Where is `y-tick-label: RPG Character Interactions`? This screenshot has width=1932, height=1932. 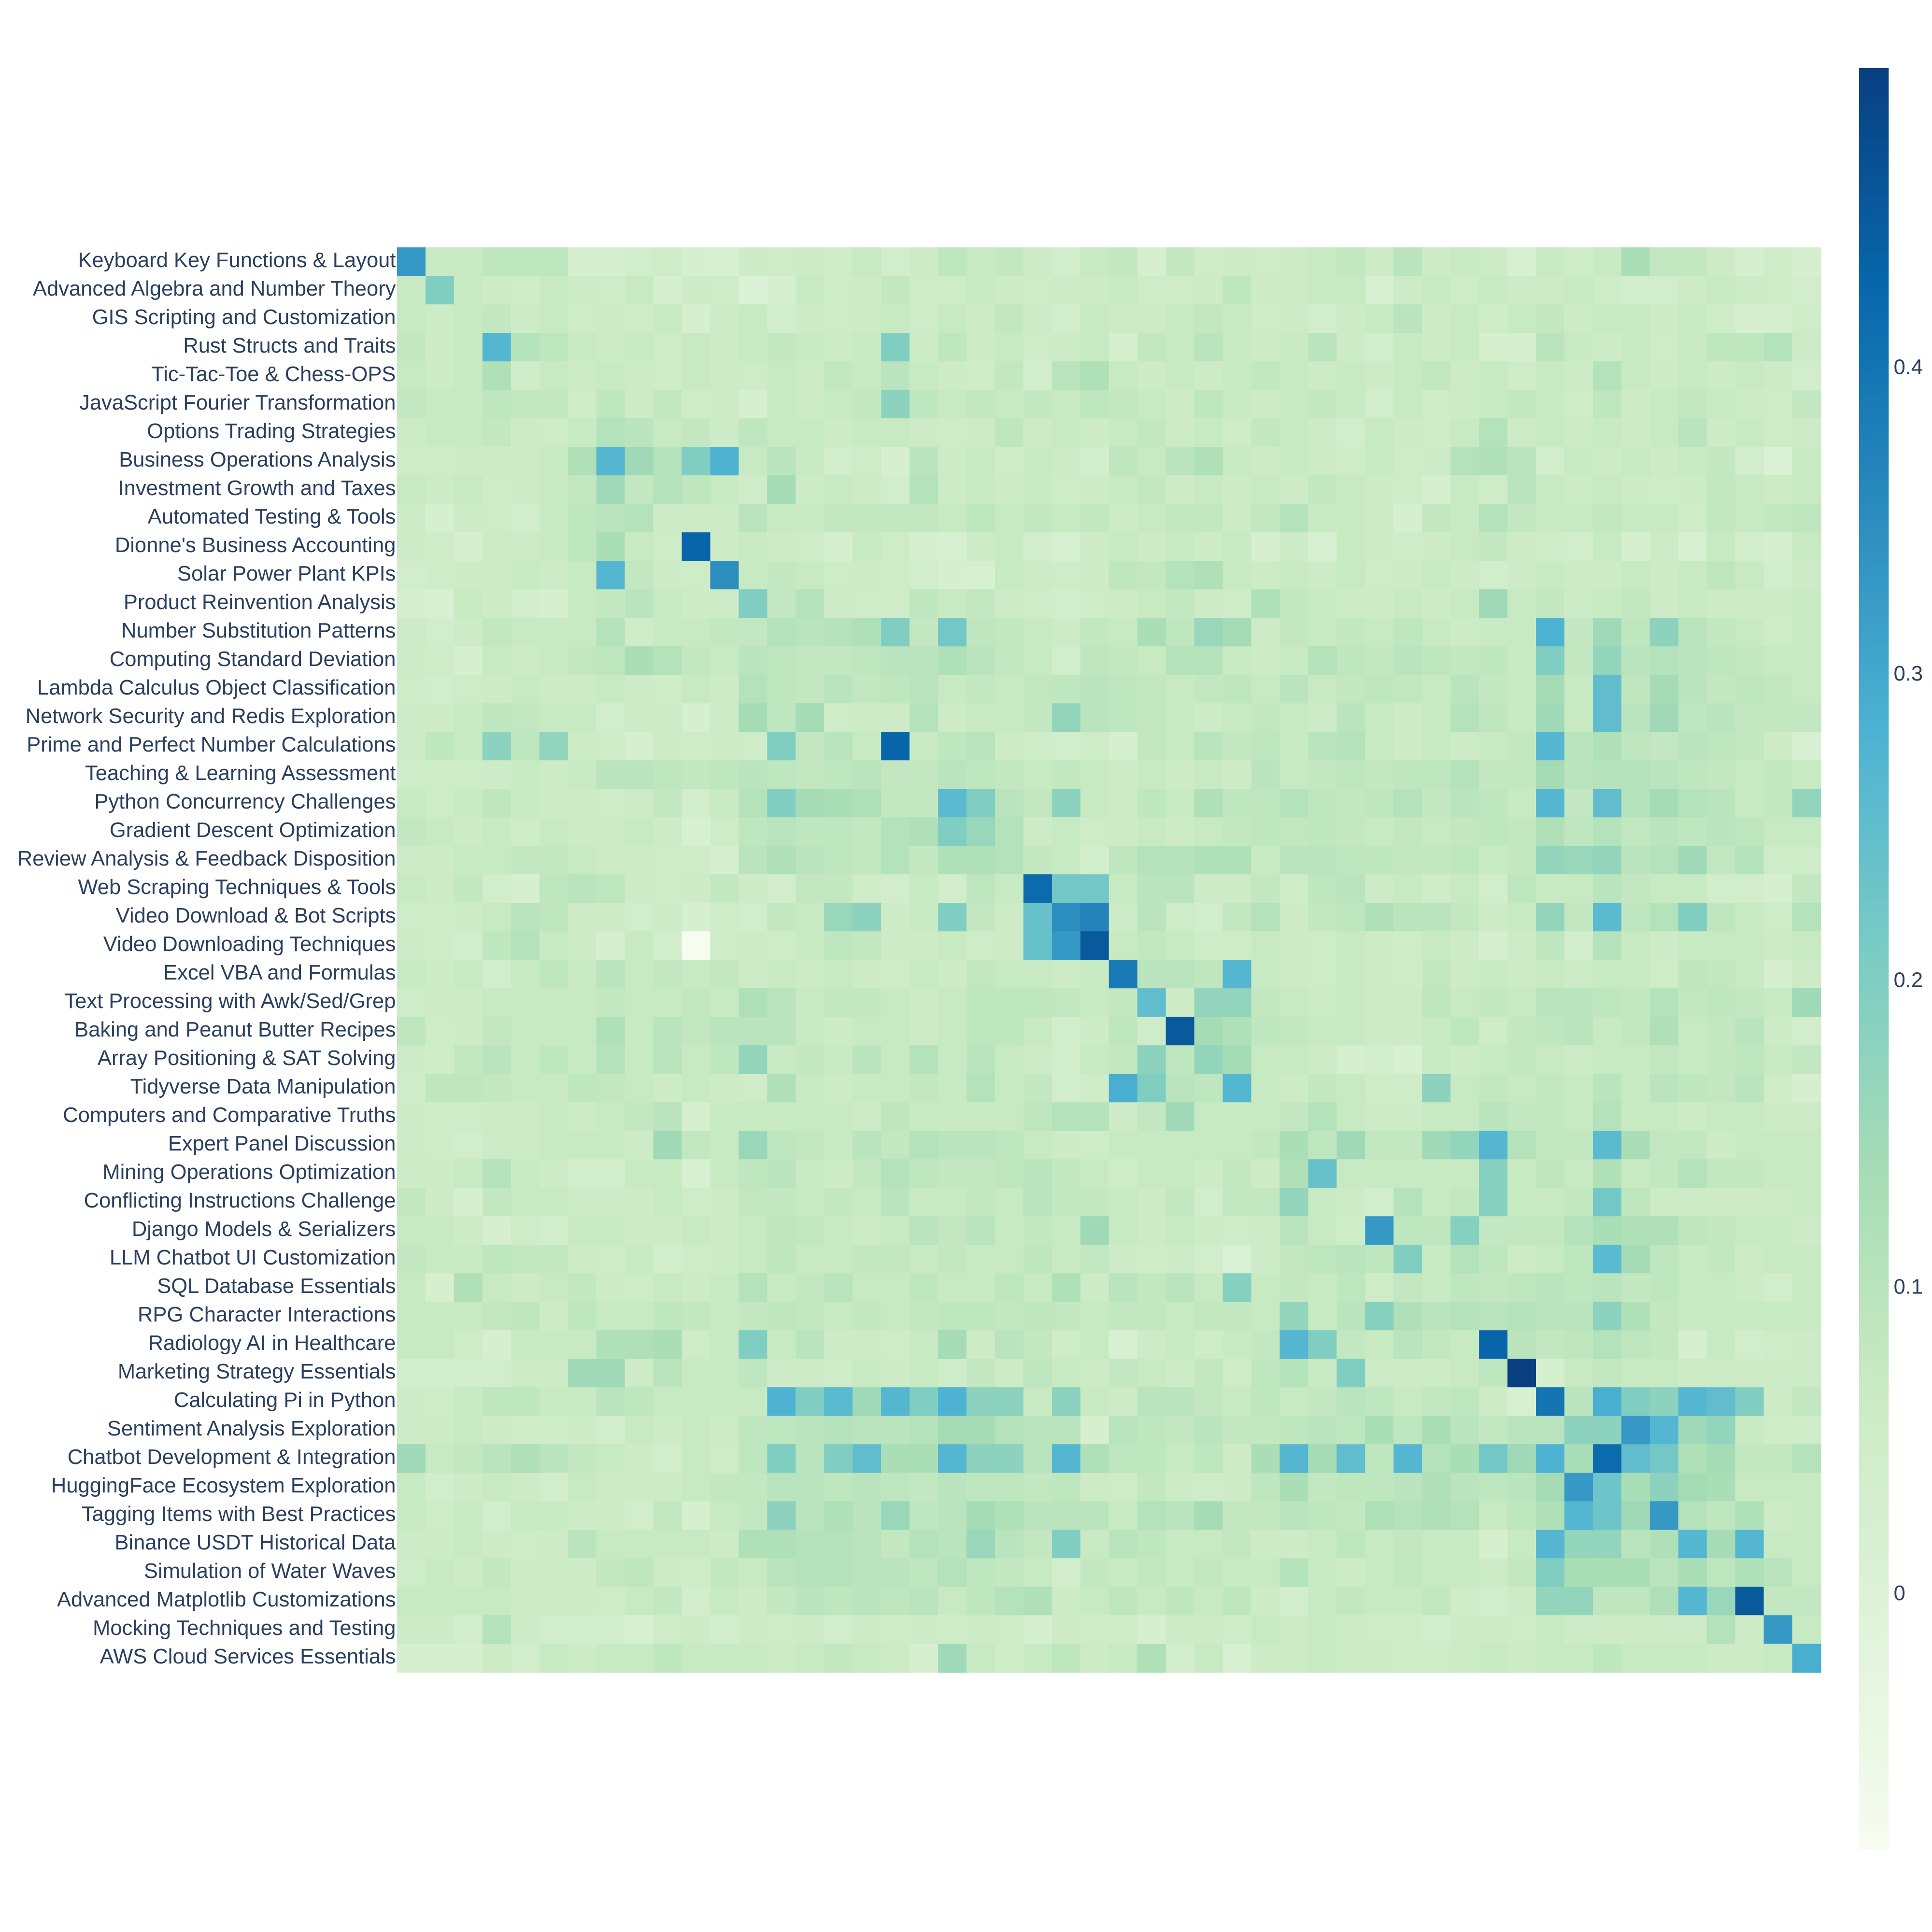 y-tick-label: RPG Character Interactions is located at coordinates (267, 1314).